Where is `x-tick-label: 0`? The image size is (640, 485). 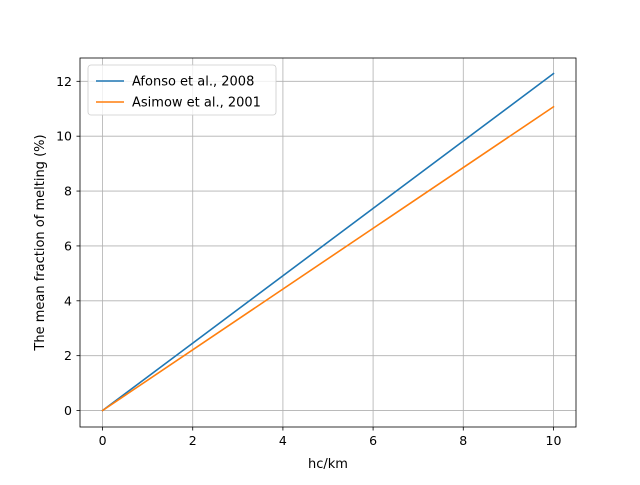 x-tick-label: 0 is located at coordinates (103, 440).